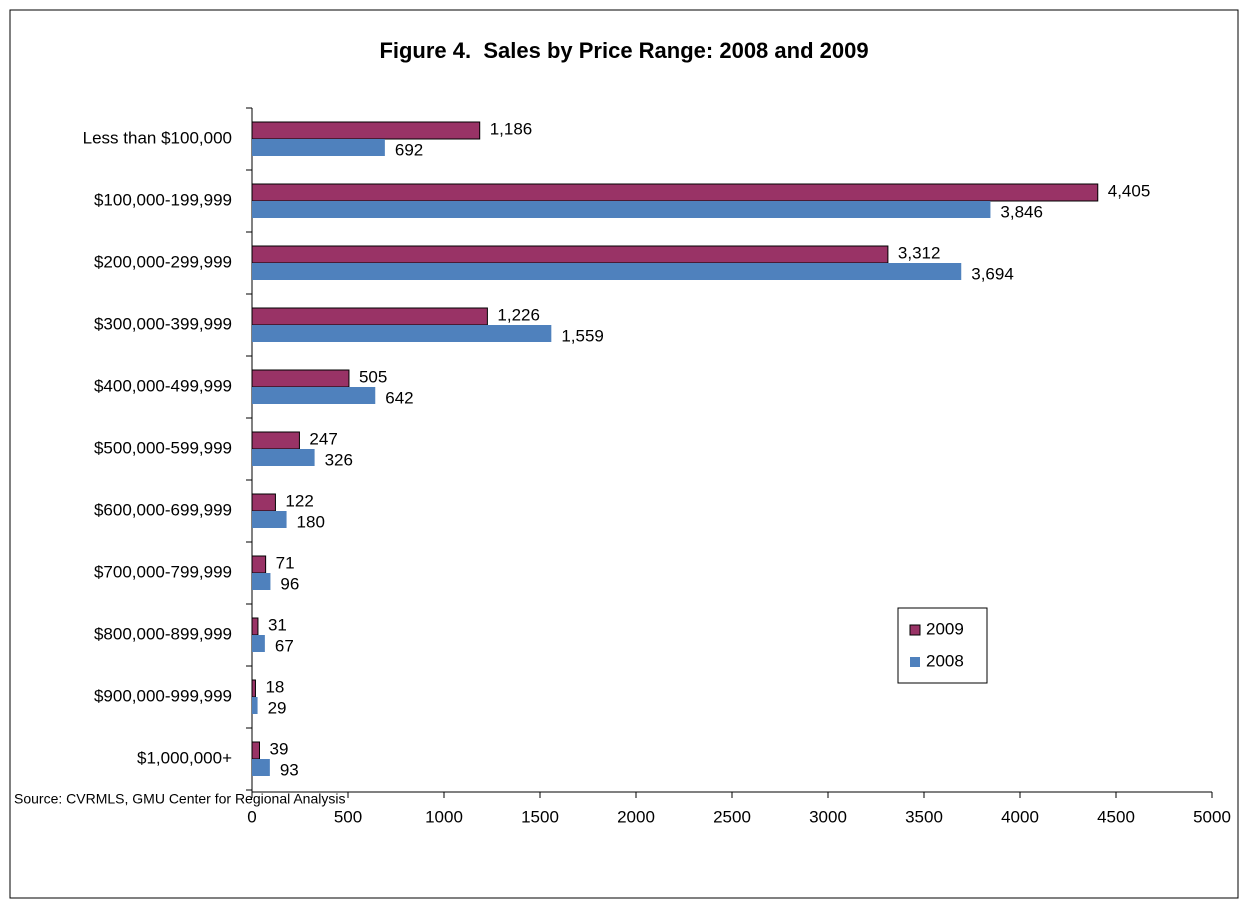 The image size is (1248, 907). I want to click on x-tick-label: 1000, so click(444, 816).